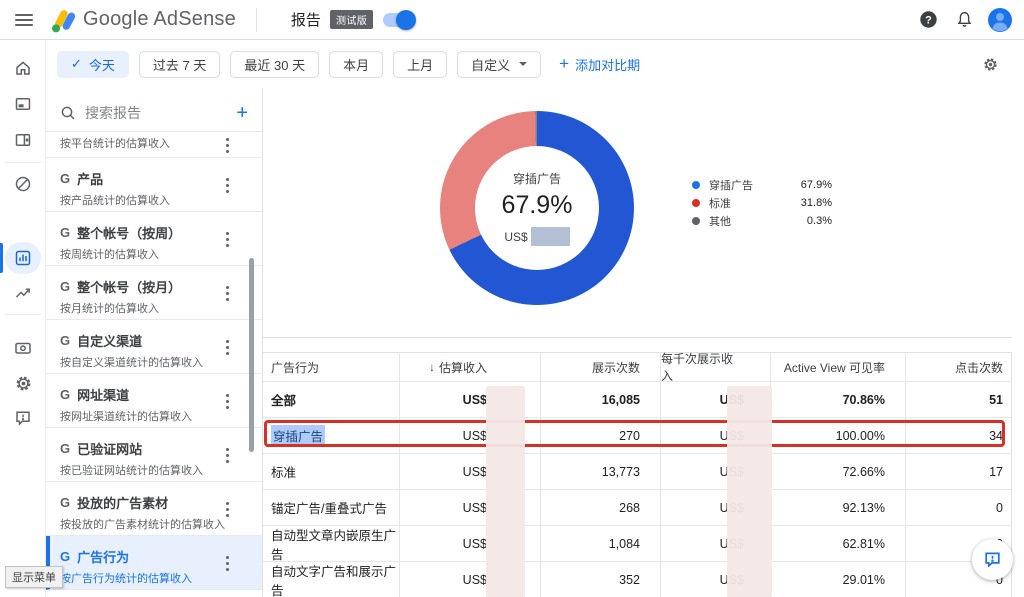 The width and height of the screenshot is (1024, 597). I want to click on adsense-logo: Google AdSense, so click(143, 20).